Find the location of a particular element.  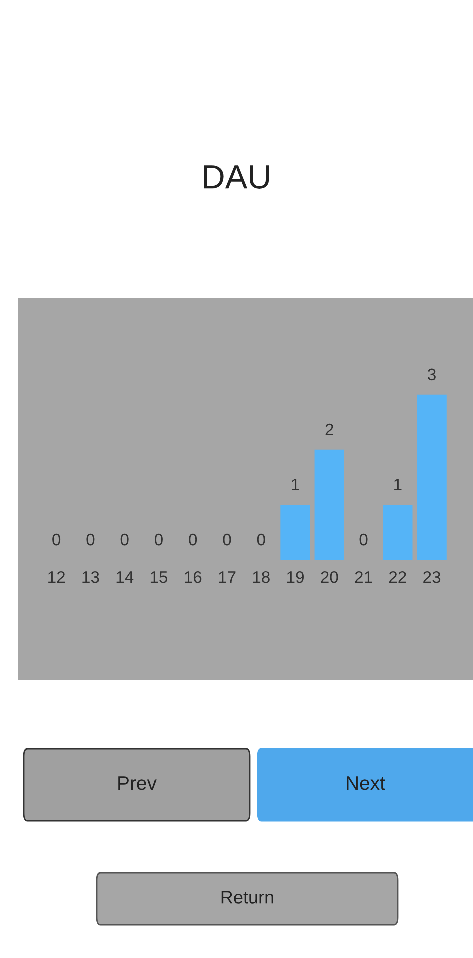

data-label: 2 is located at coordinates (330, 430).